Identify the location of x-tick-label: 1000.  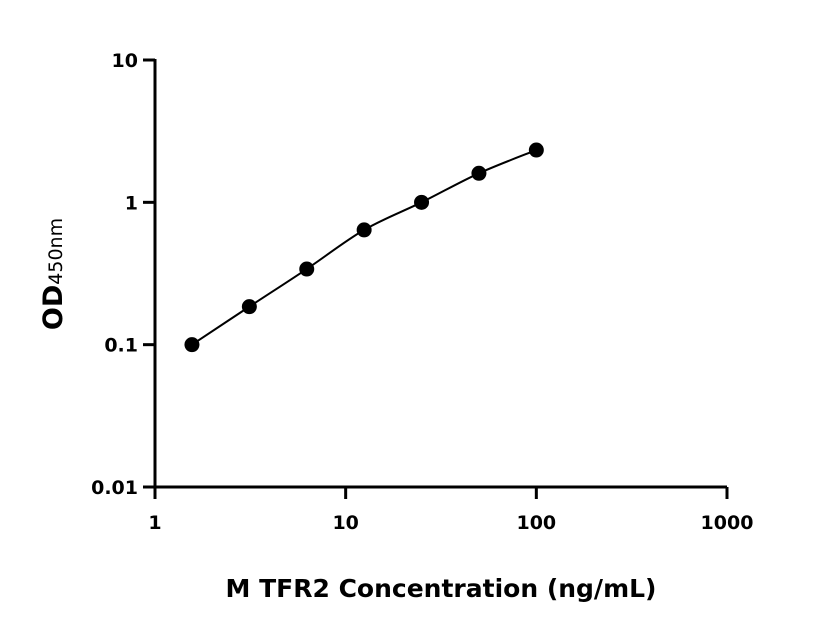
(727, 523).